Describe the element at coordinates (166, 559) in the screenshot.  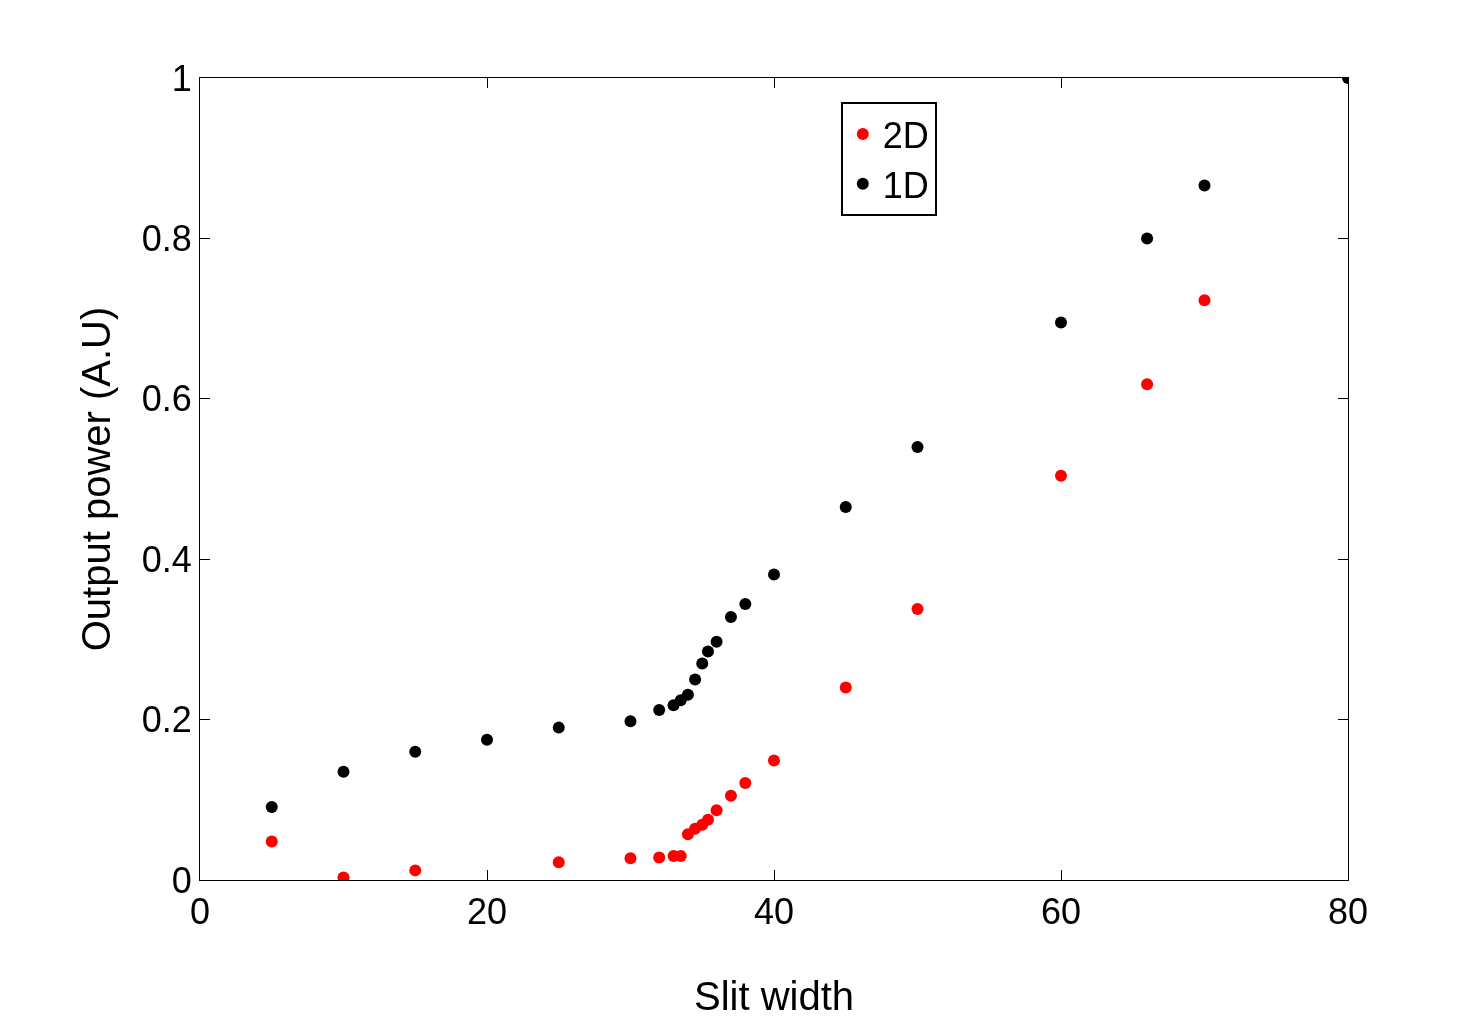
I see `y-tick-label: 0.4` at that location.